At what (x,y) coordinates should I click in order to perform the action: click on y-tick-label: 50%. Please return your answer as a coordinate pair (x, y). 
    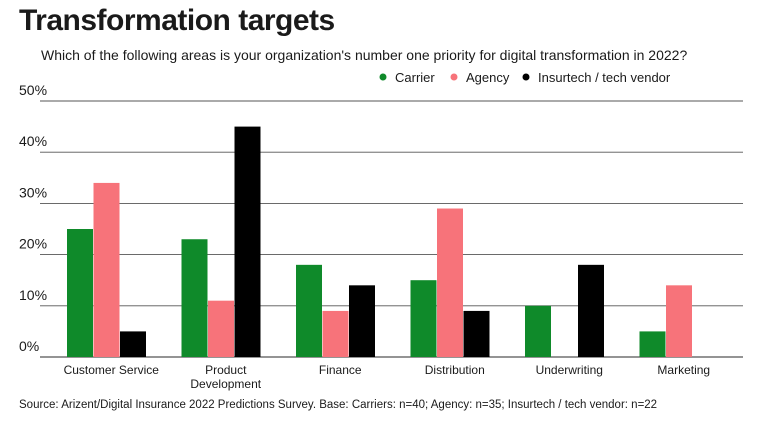
    Looking at the image, I should click on (33, 90).